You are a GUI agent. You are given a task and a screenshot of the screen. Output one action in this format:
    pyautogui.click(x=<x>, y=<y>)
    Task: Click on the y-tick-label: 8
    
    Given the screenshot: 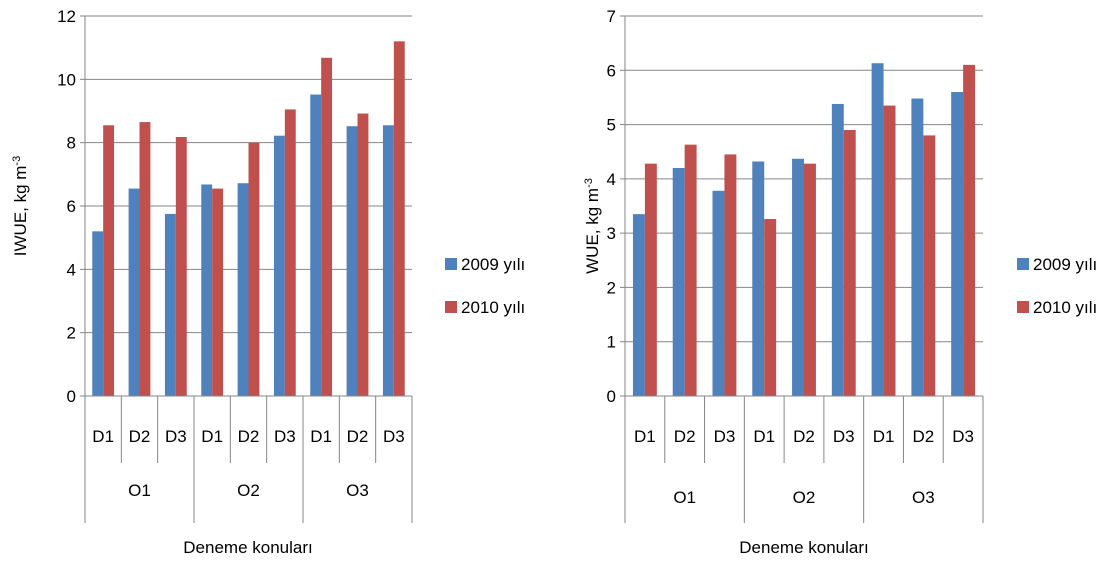 What is the action you would take?
    pyautogui.click(x=71, y=143)
    